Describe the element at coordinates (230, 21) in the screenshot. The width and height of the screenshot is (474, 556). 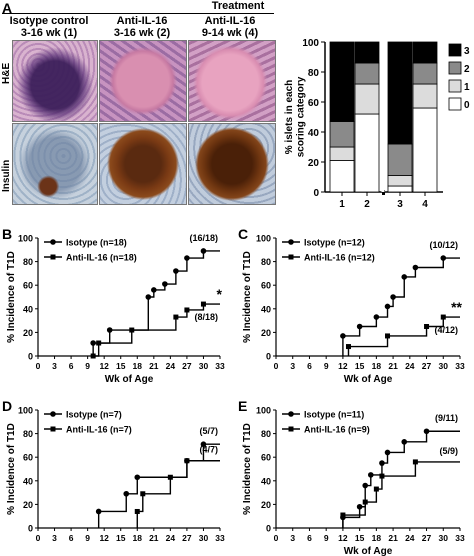
I see `col-header-3-line1: Anti-IL-16` at that location.